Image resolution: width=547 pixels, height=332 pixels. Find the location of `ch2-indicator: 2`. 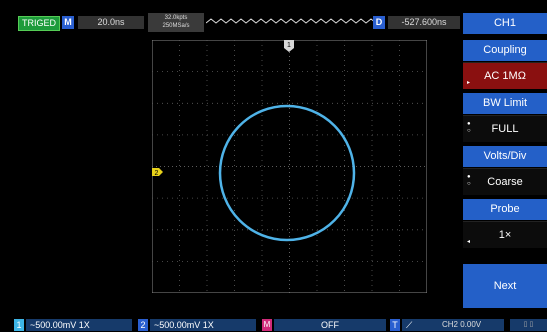

ch2-indicator: 2 is located at coordinates (143, 325).